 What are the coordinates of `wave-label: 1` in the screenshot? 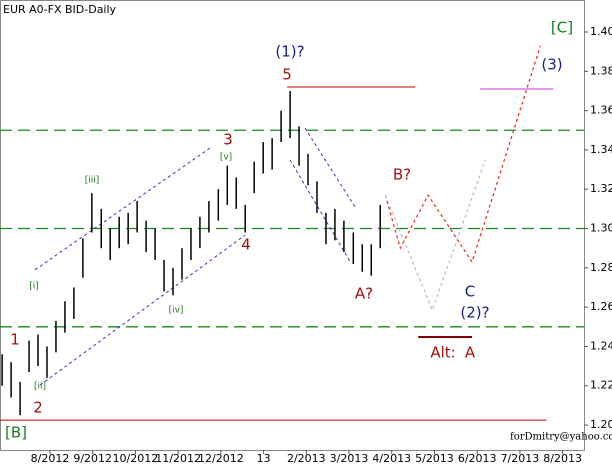 It's located at (15, 340).